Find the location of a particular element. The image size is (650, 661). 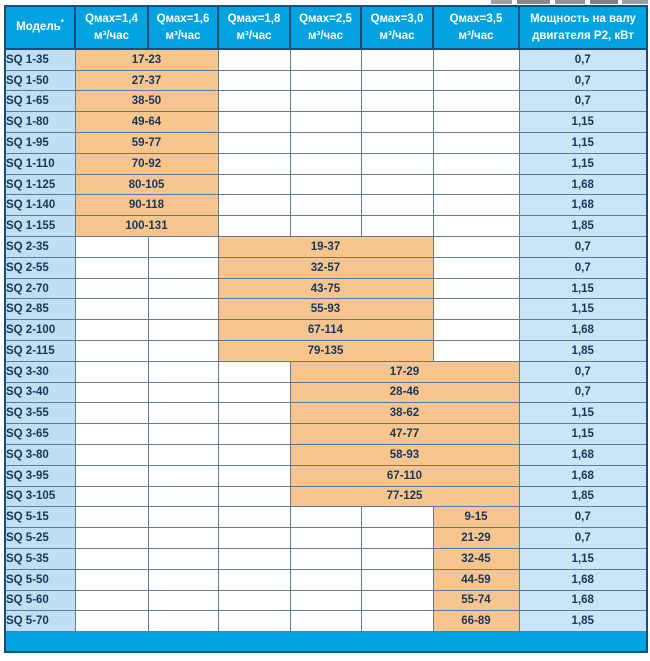

flow-range-cell: 47-77 is located at coordinates (404, 434).